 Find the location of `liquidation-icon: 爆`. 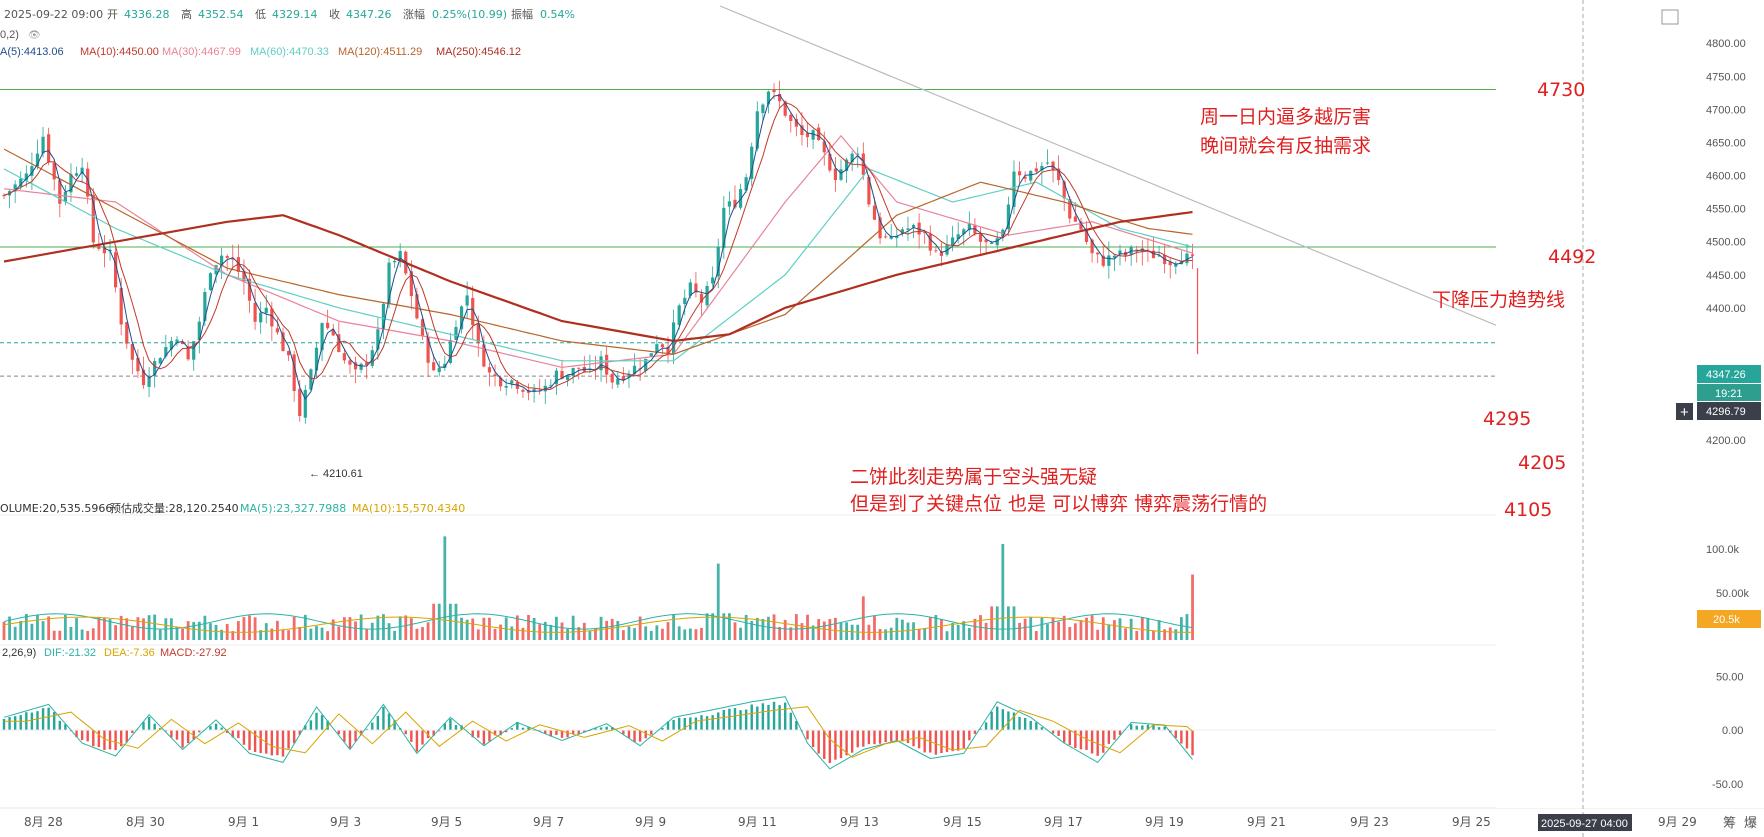

liquidation-icon: 爆 is located at coordinates (1750, 823).